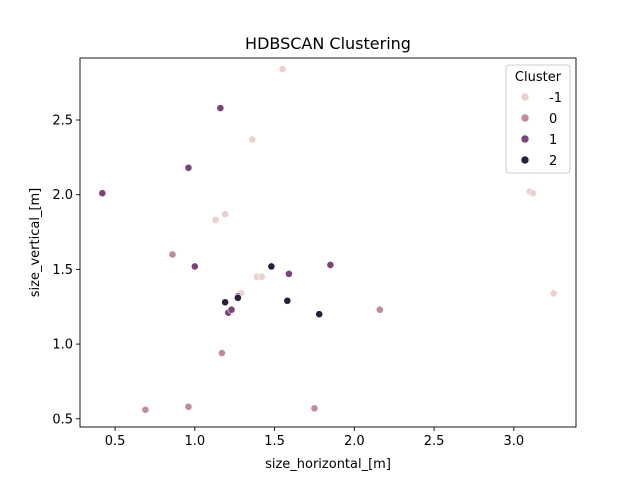 Image resolution: width=640 pixels, height=480 pixels. Describe the element at coordinates (35, 242) in the screenshot. I see `y-axis-label: size_vertical_[m]` at that location.